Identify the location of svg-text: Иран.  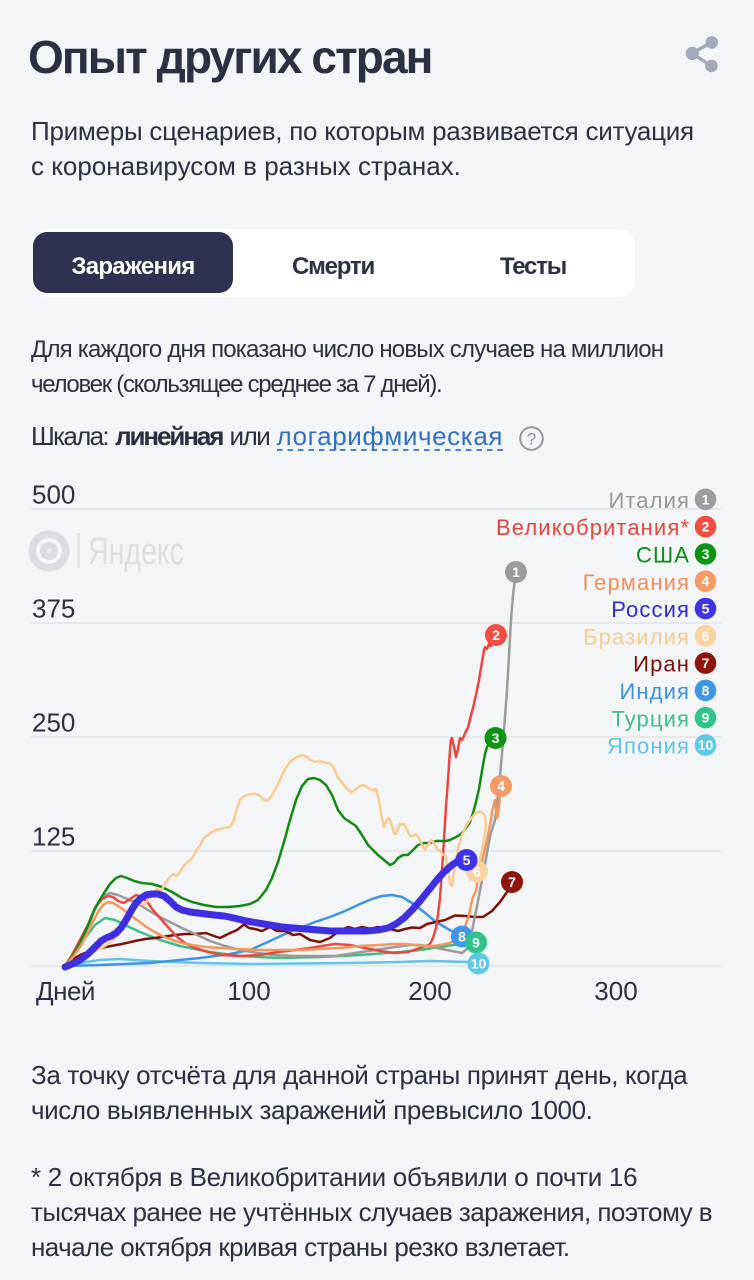
(661, 664).